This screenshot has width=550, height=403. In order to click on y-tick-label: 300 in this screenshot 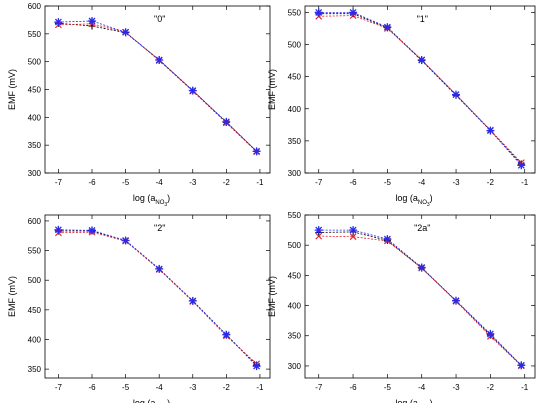, I will do `click(295, 173)`.